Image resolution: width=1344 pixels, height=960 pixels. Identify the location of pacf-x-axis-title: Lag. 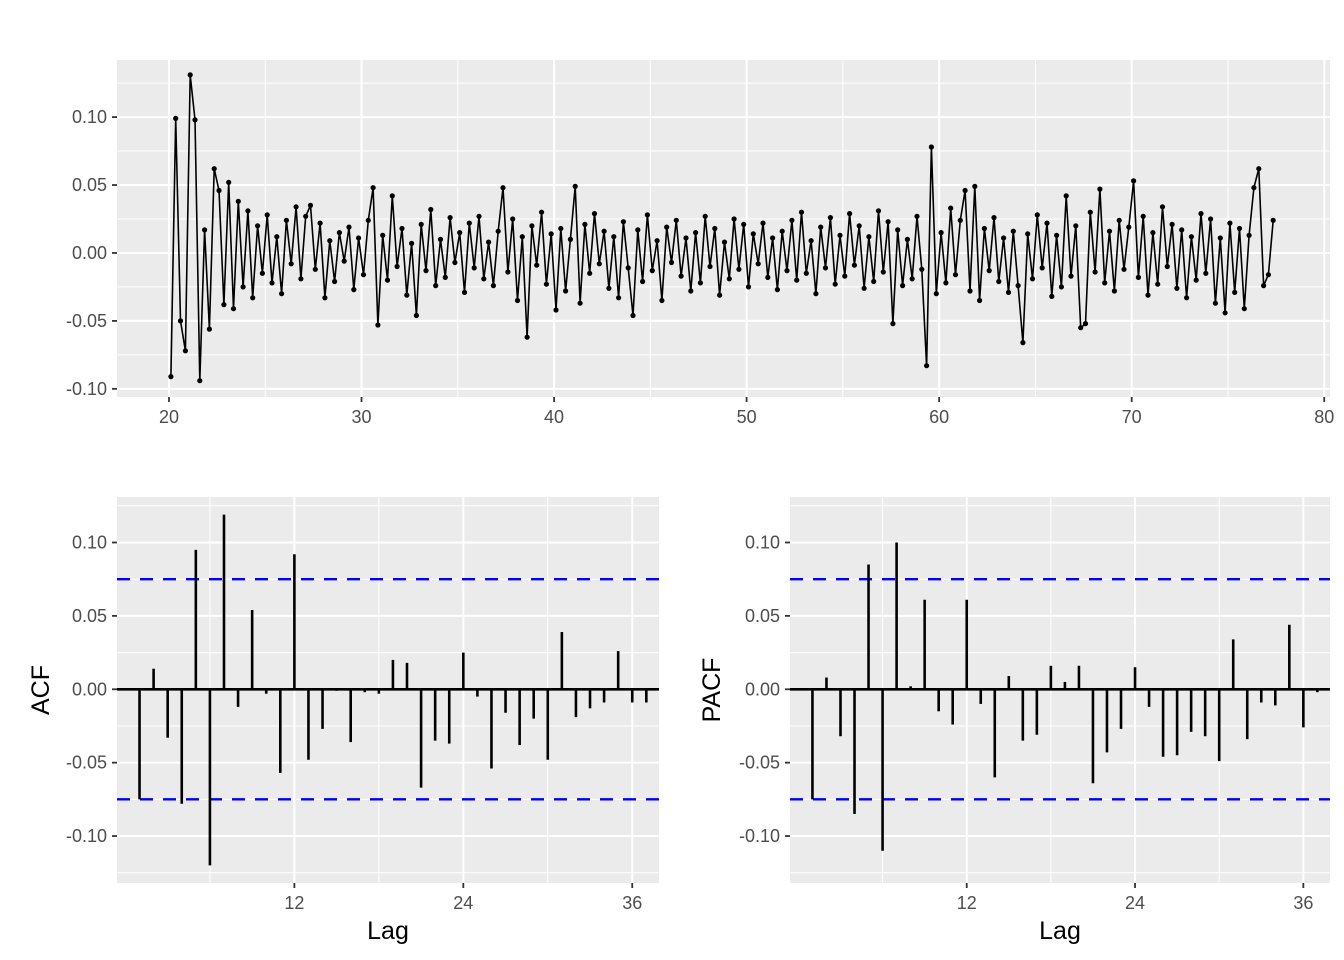
(1060, 931).